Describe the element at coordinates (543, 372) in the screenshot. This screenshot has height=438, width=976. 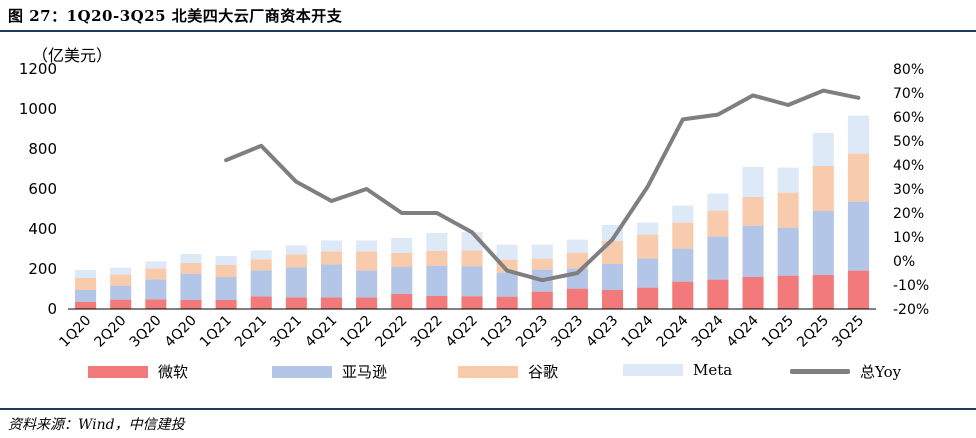
I see `legend-label-googl: 谷歌` at that location.